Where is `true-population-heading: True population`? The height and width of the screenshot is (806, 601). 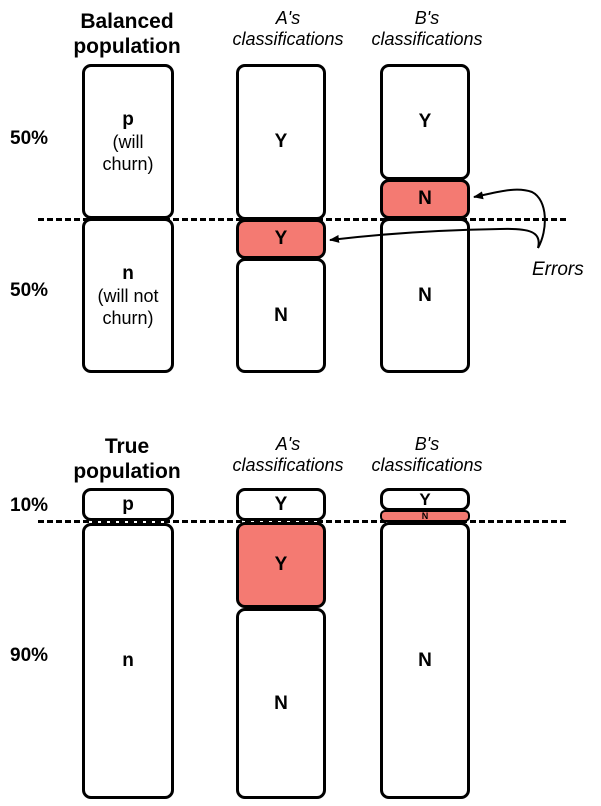 true-population-heading: True population is located at coordinates (127, 459).